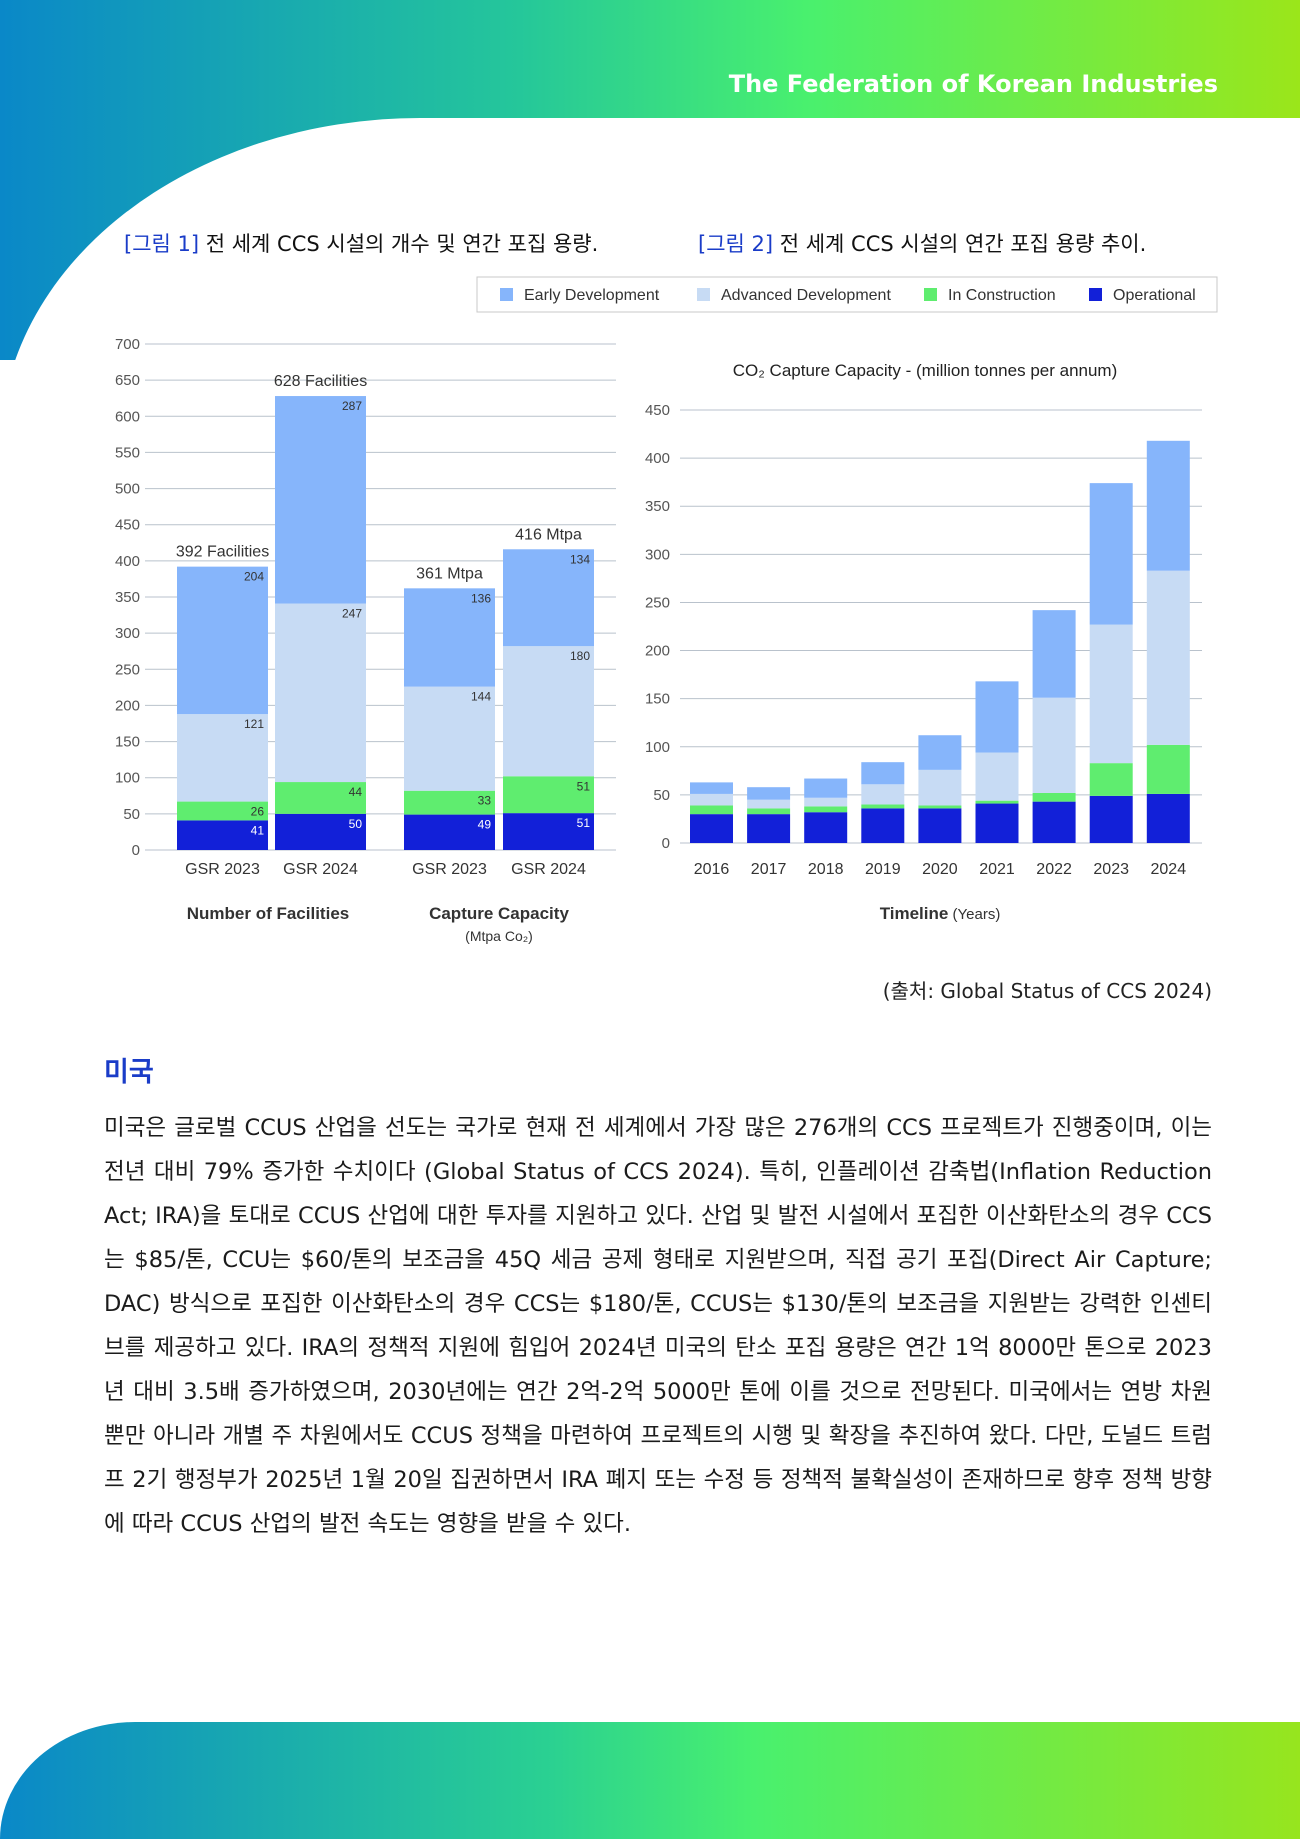  I want to click on bar-value-label: 50, so click(356, 824).